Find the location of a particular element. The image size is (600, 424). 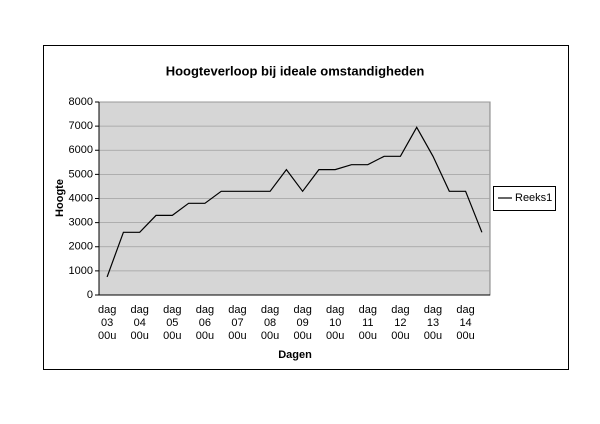

y-tick-label: 5000 is located at coordinates (81, 174).